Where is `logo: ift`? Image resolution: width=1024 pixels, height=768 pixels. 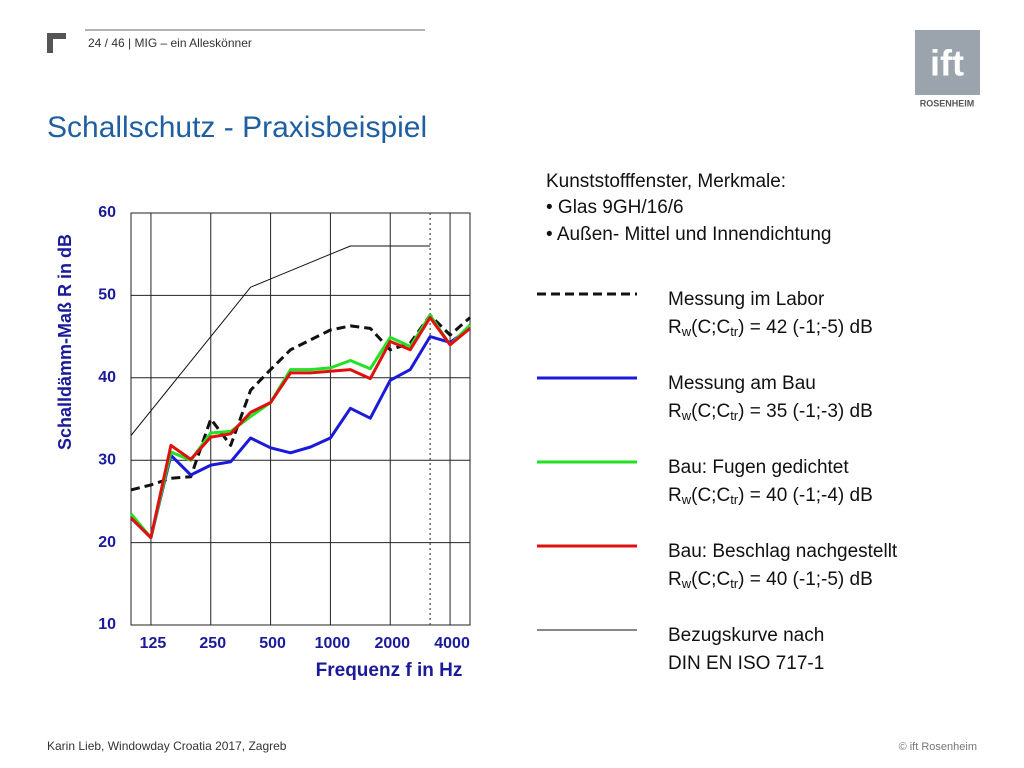
logo: ift is located at coordinates (947, 63).